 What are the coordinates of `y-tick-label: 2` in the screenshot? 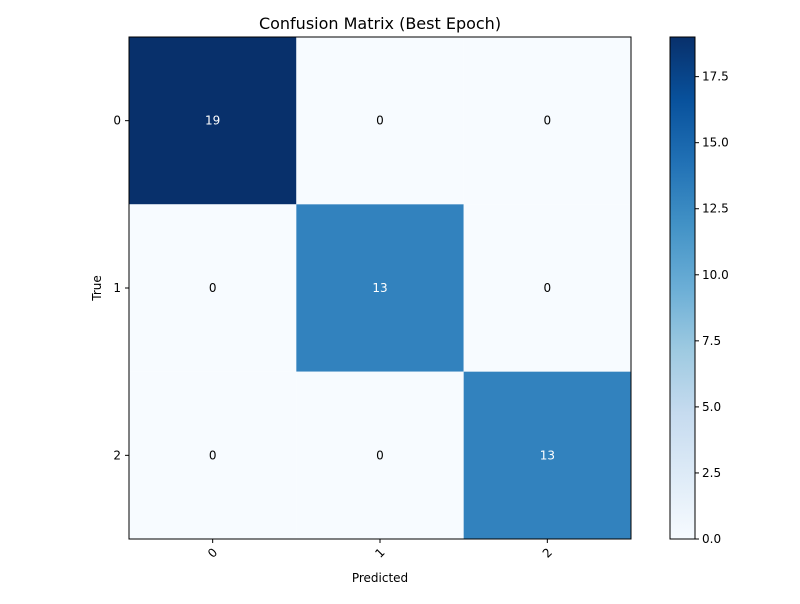 It's located at (117, 455).